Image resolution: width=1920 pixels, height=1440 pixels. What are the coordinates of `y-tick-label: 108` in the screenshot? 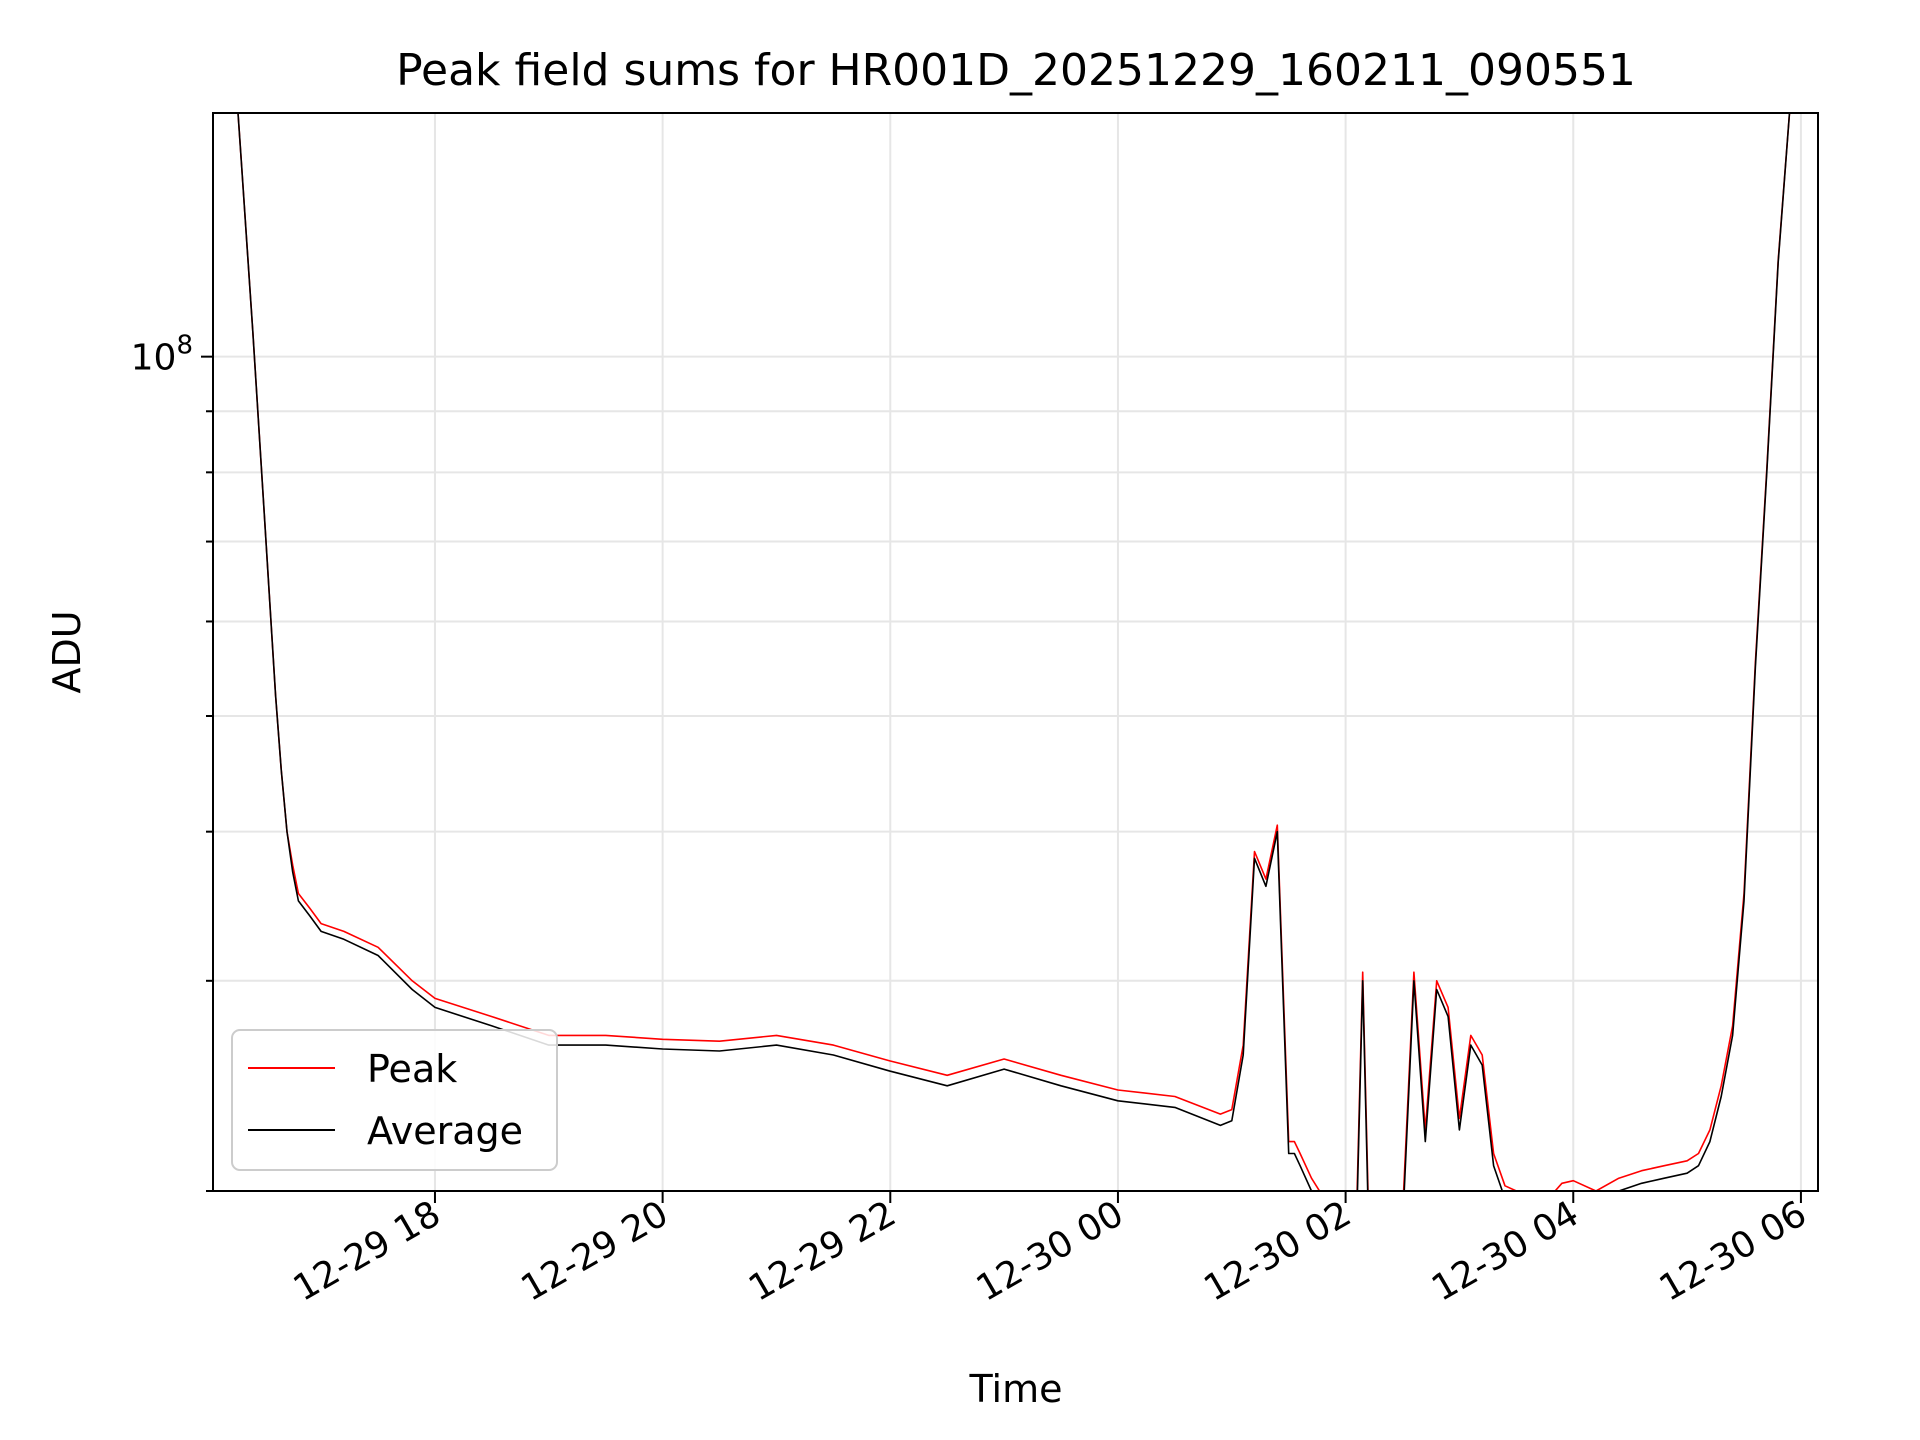 It's located at (162, 355).